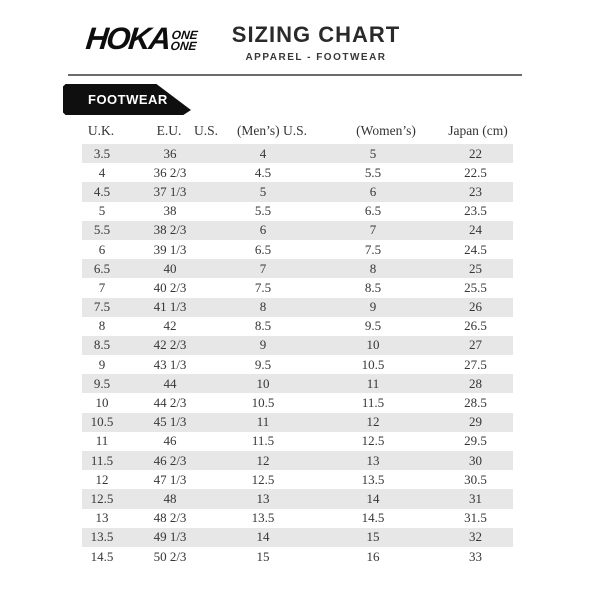  I want to click on table-cell: 43 1/3, so click(170, 364).